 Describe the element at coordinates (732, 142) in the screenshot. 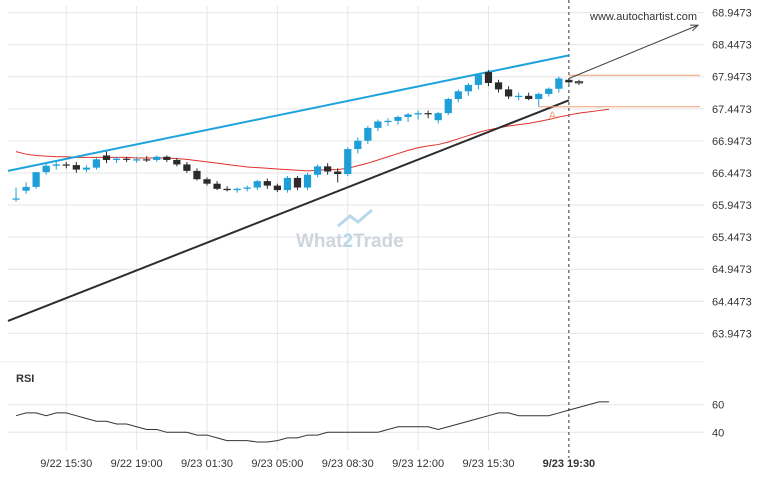

I see `price-tick-label: 66.9473` at that location.